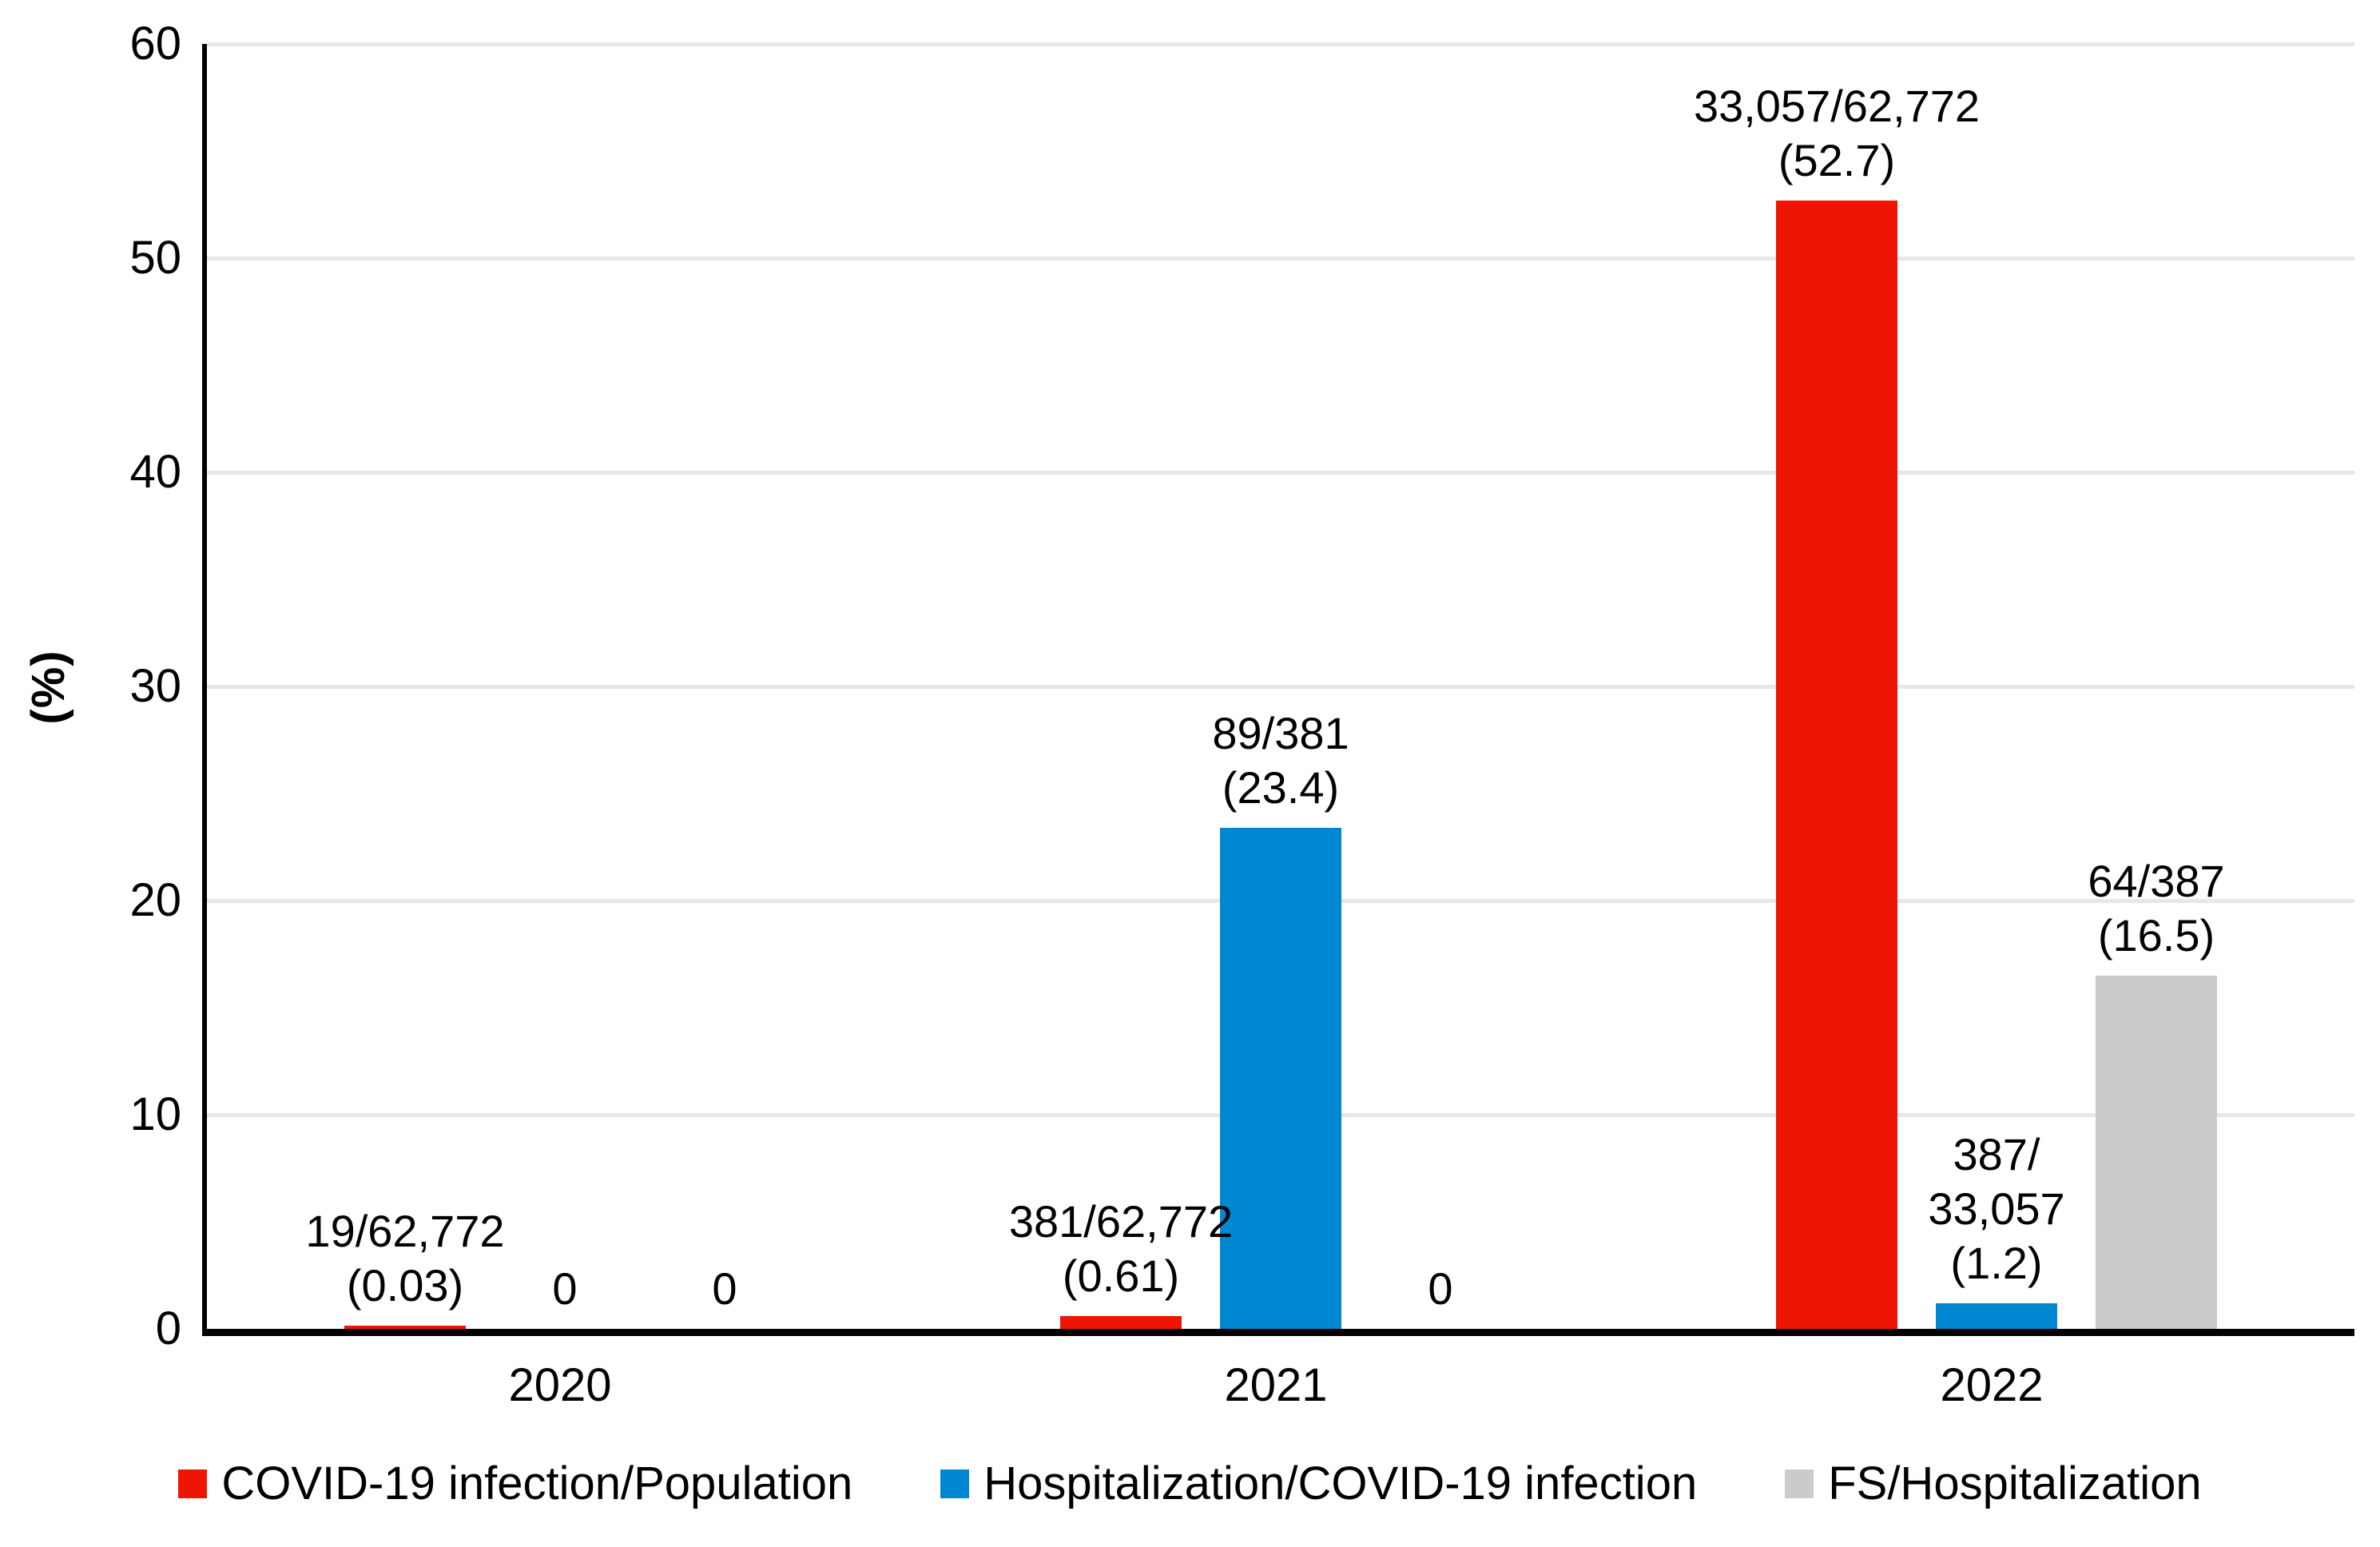 This screenshot has height=1547, width=2380. Describe the element at coordinates (1121, 1248) in the screenshot. I see `bar-label-2021-covid-19-infection-population: 381/62,772 (0.61)` at that location.